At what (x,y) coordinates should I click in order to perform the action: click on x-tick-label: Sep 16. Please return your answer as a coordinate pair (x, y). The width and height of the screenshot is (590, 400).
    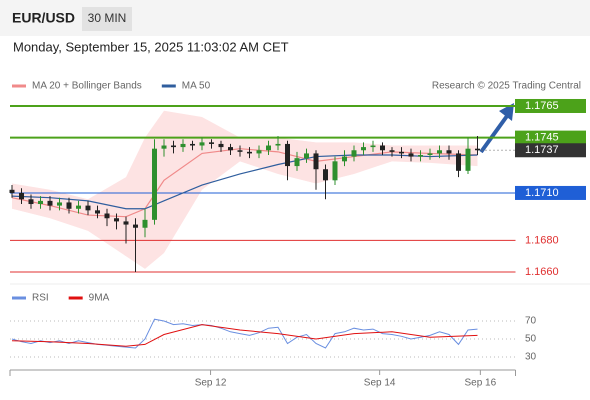
    Looking at the image, I should click on (480, 383).